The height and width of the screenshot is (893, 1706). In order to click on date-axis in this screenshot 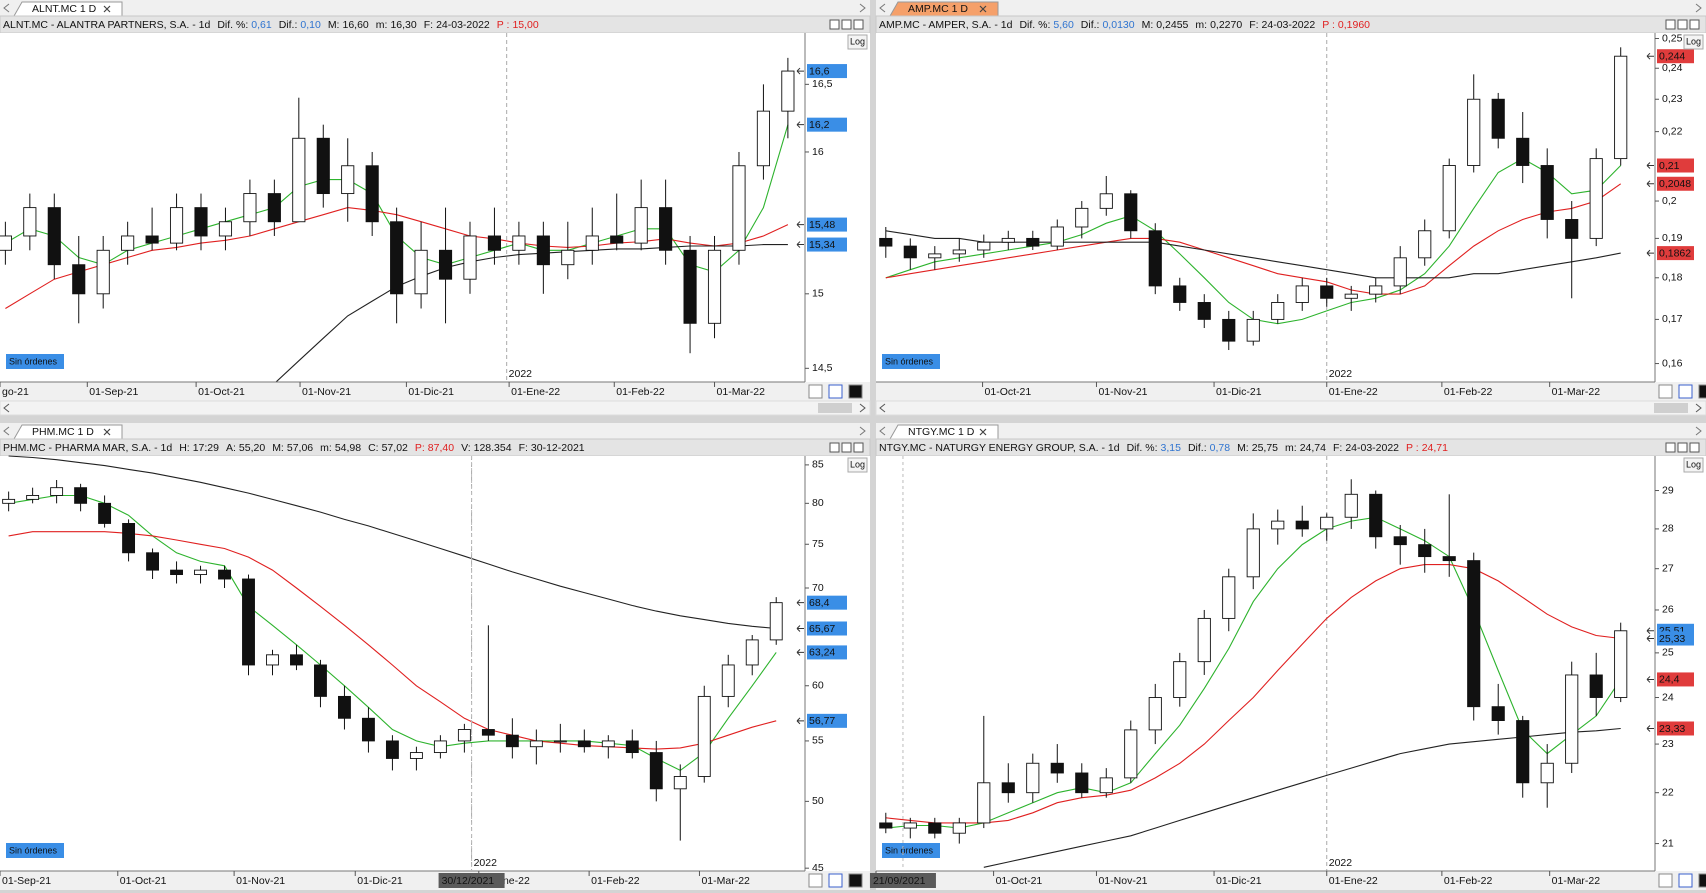, I will do `click(1291, 880)`.